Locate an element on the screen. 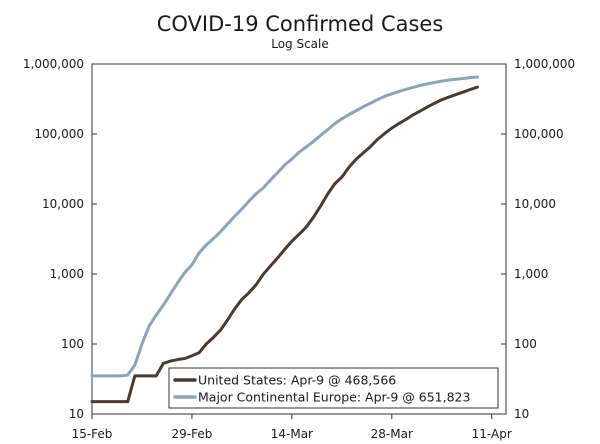 The height and width of the screenshot is (444, 600). y-tick-label-right: 100,000 is located at coordinates (539, 134).